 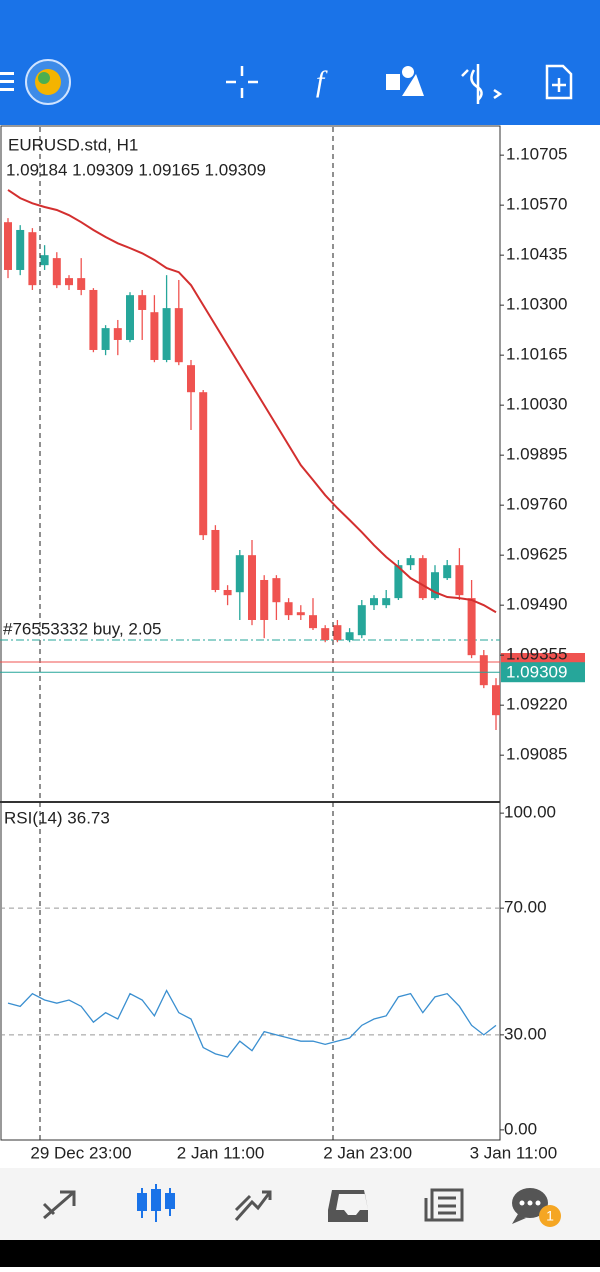 I want to click on crosshair-button, so click(x=242, y=82).